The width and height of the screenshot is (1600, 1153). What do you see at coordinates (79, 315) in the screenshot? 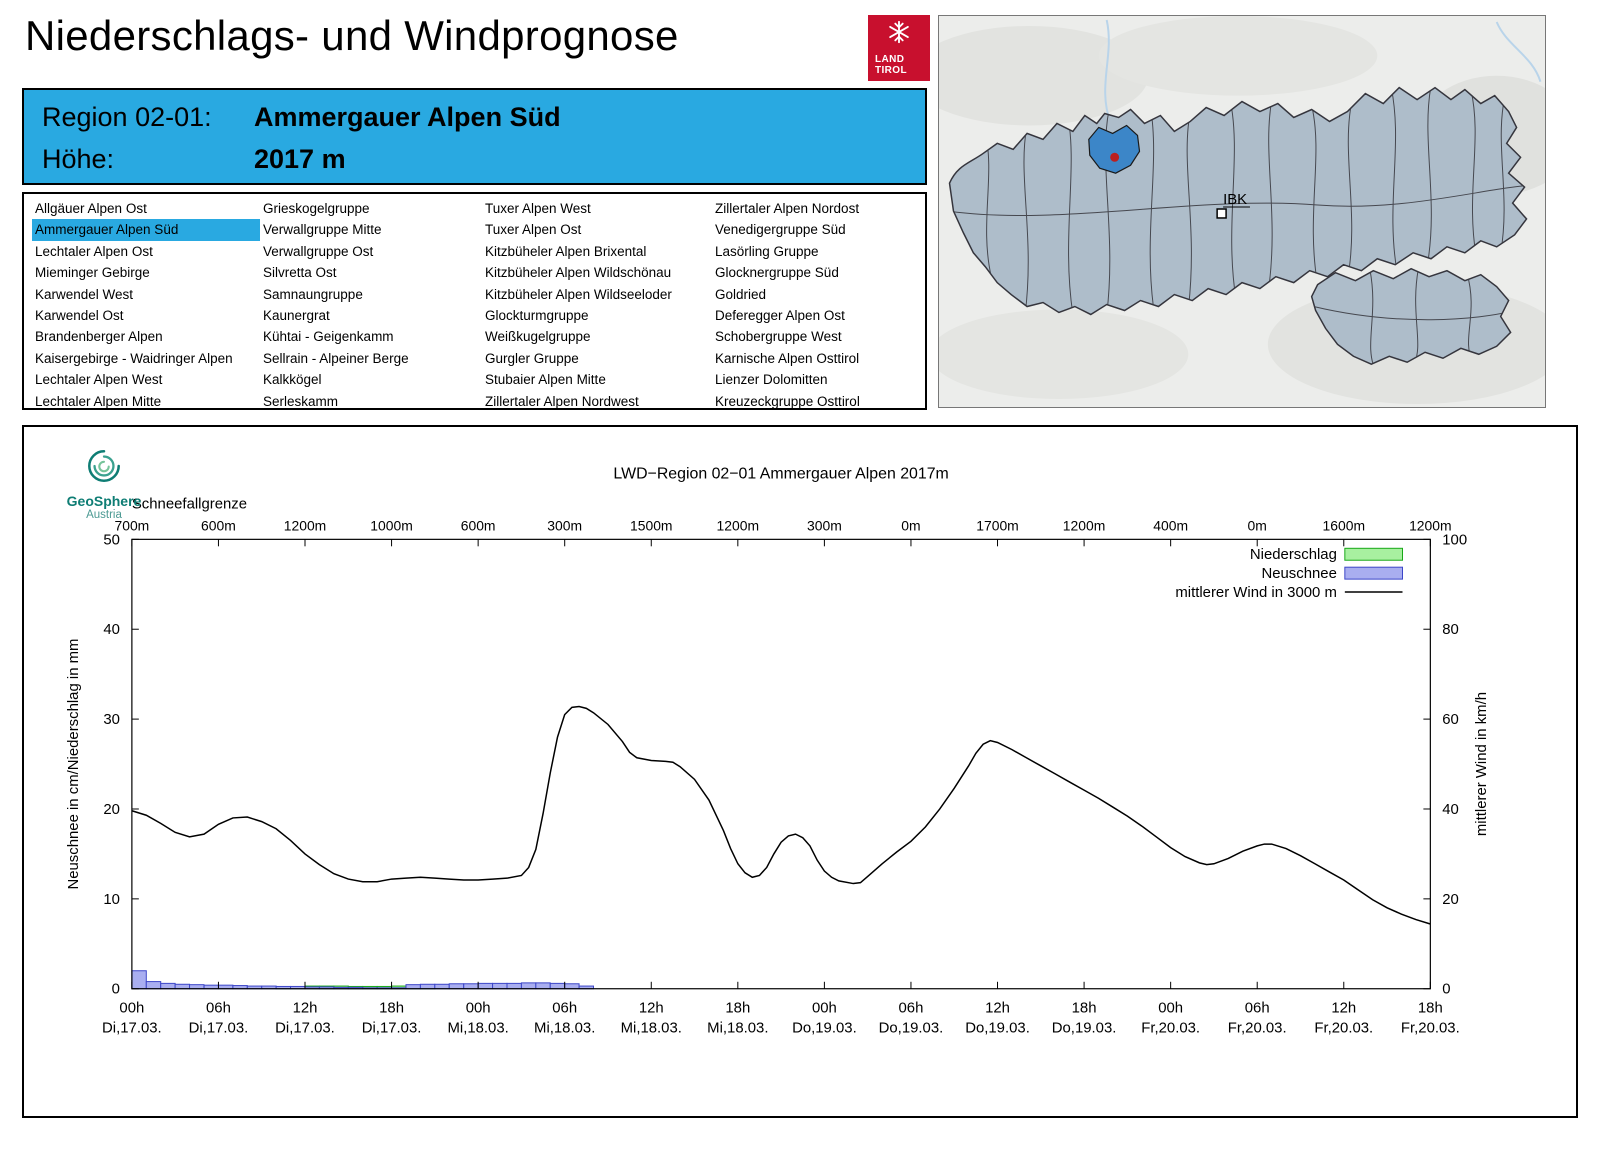
I see `region-list-item: Karwendel Ost` at bounding box center [79, 315].